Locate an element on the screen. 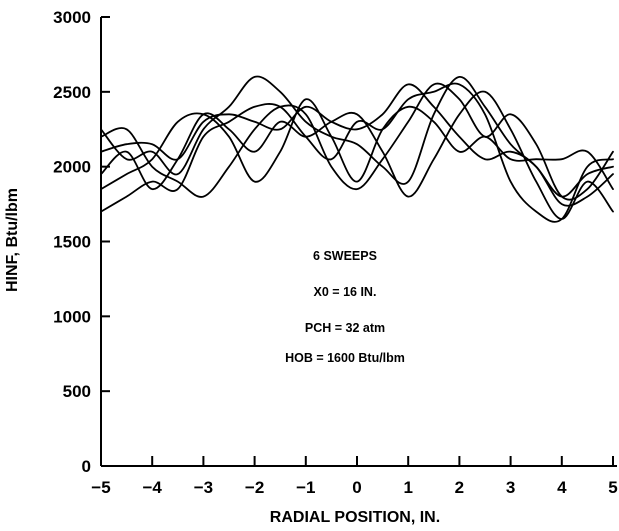  y-tick-label: 1000 is located at coordinates (72, 316).